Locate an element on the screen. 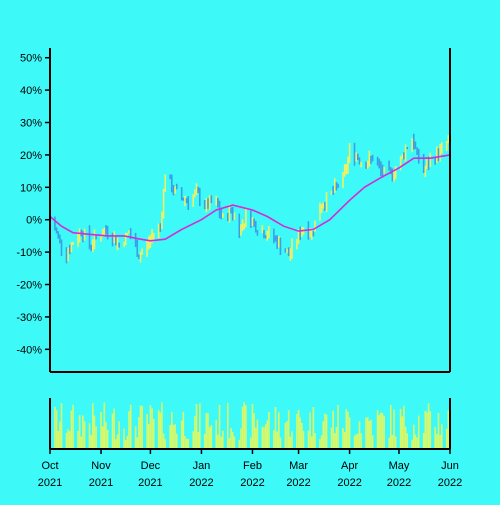 The height and width of the screenshot is (505, 500). y-tick-label: 30% is located at coordinates (31, 124).